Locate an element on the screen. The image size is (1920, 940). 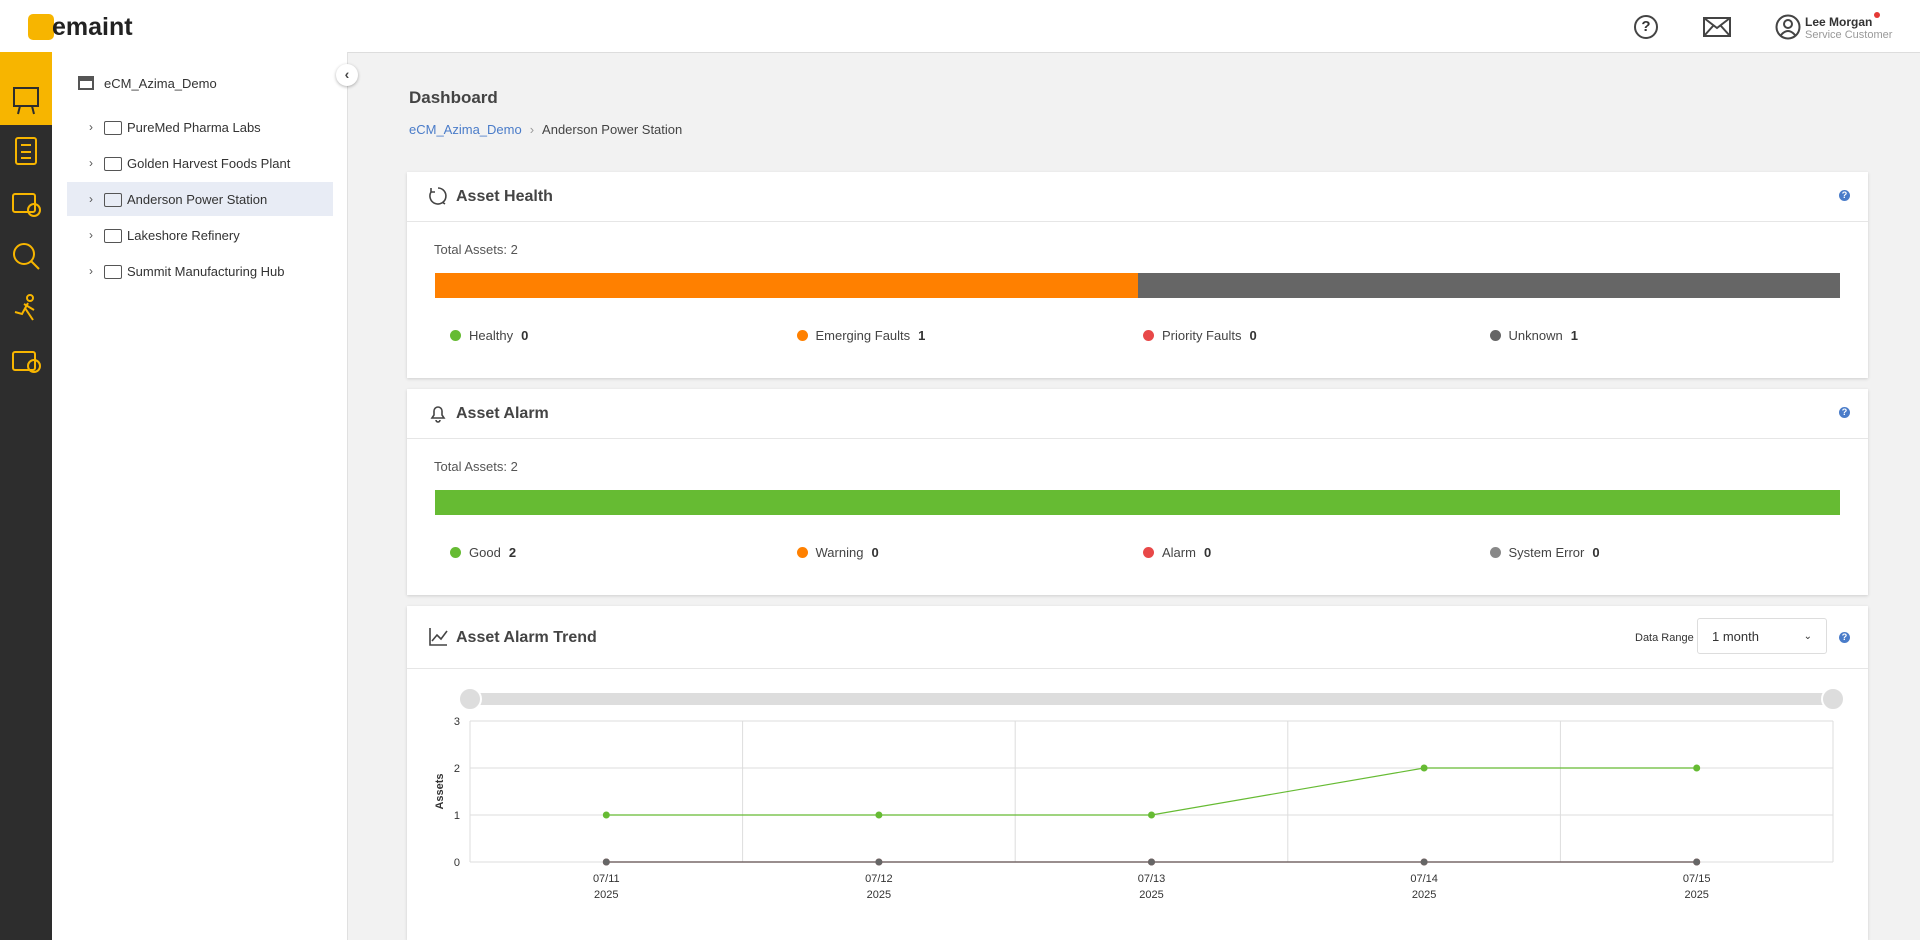
collapse-button: ‹ is located at coordinates (347, 75).